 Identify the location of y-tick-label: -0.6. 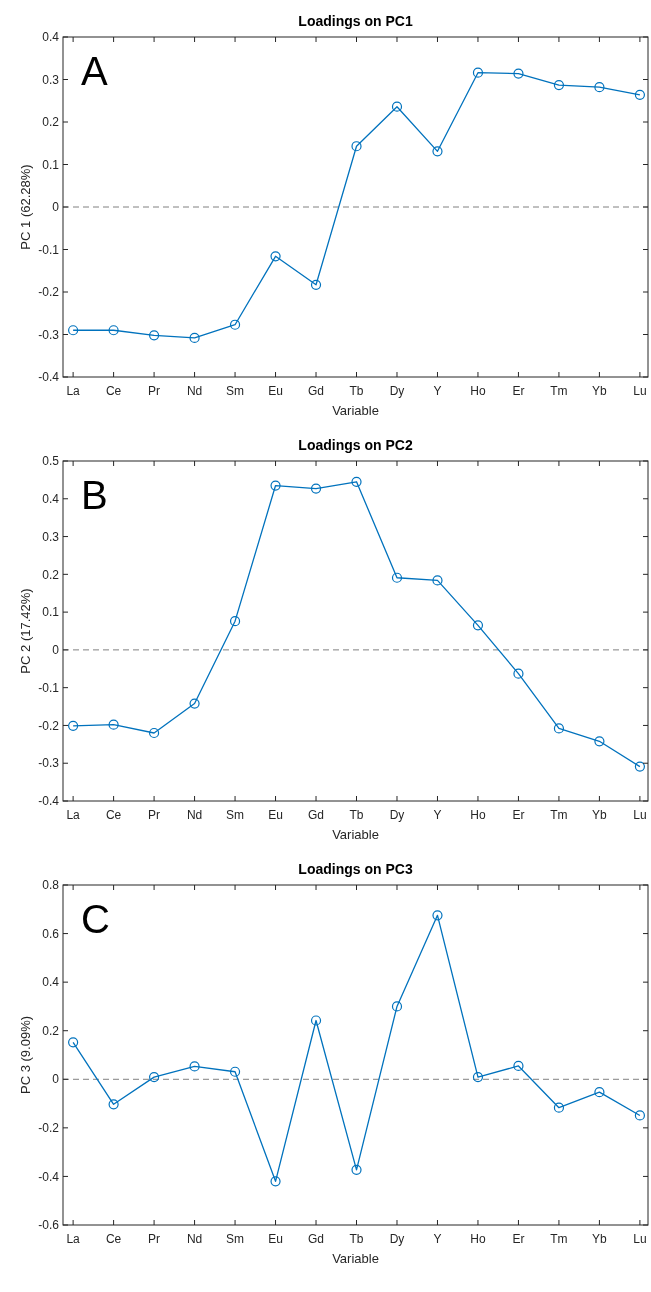
(49, 1225).